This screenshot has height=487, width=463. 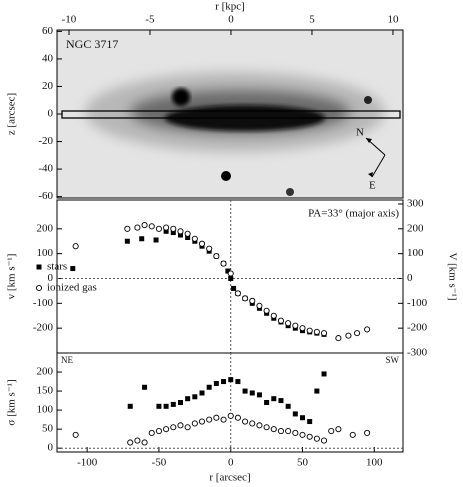 I want to click on annotation: SW, so click(x=393, y=360).